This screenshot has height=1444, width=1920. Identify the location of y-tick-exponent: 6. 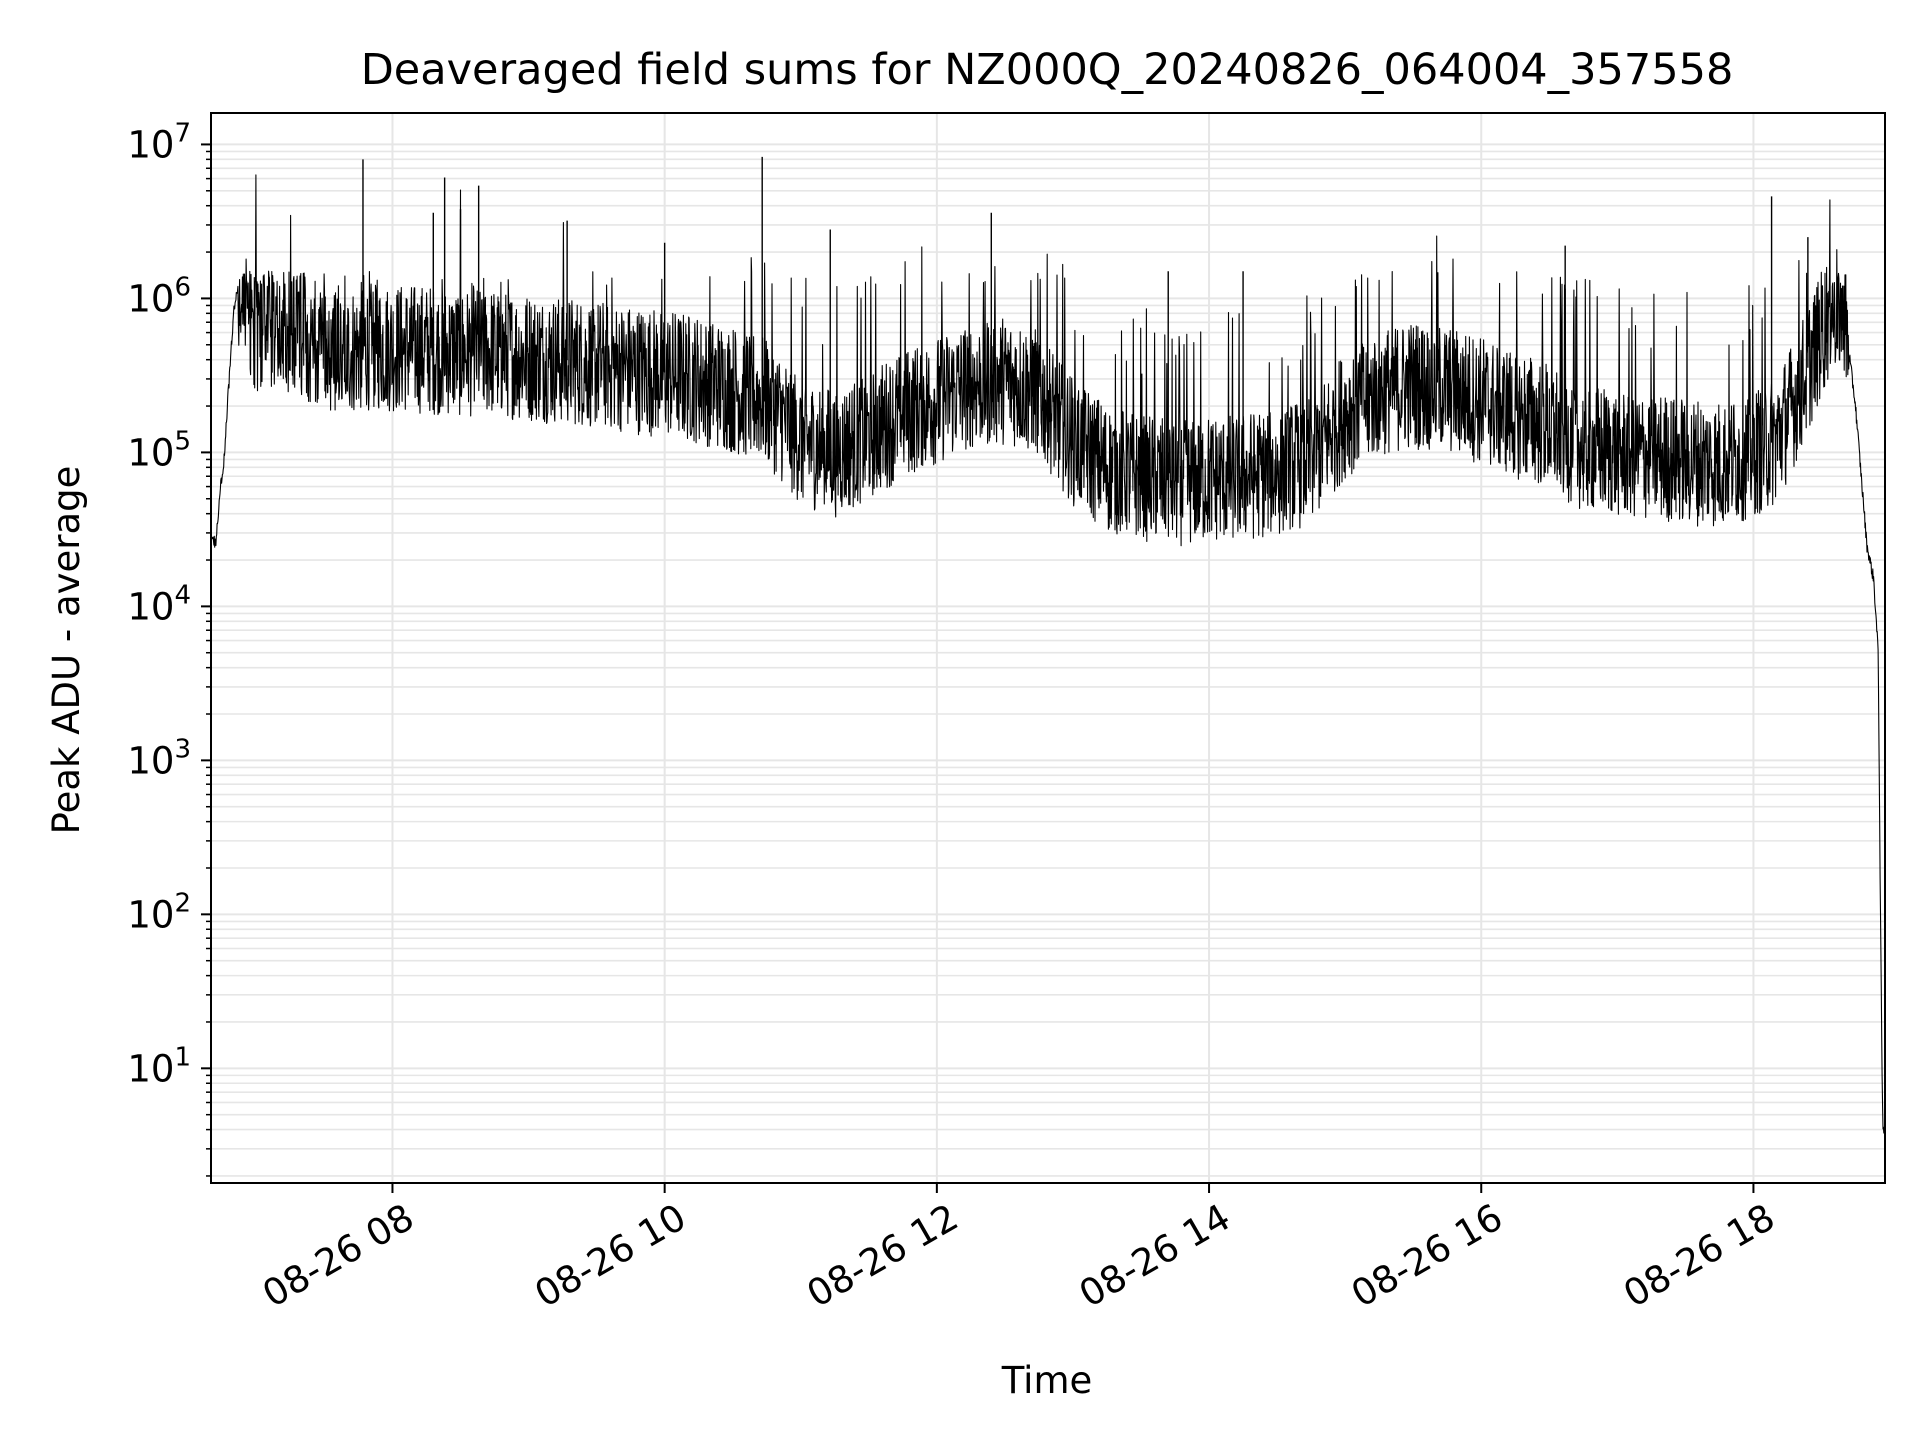
(182, 287).